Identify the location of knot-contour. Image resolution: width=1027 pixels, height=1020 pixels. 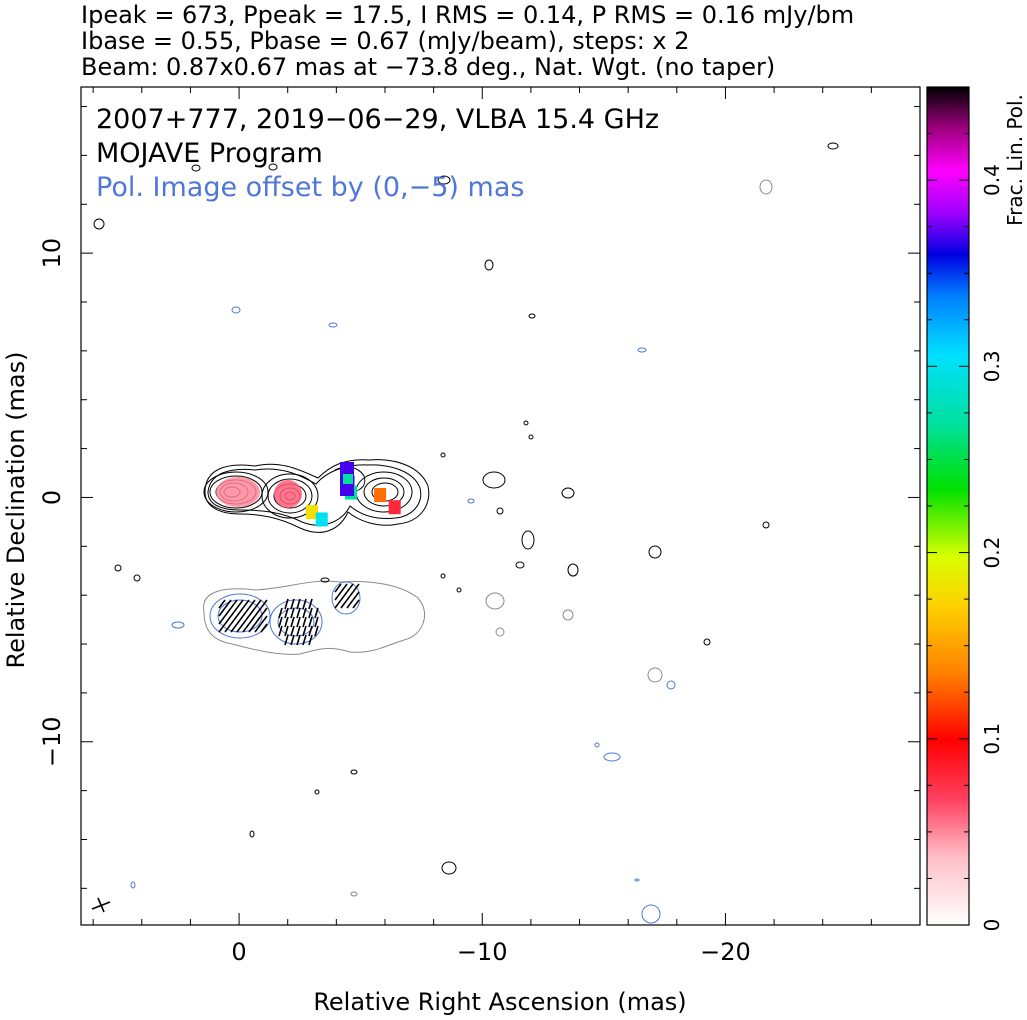
(290, 496).